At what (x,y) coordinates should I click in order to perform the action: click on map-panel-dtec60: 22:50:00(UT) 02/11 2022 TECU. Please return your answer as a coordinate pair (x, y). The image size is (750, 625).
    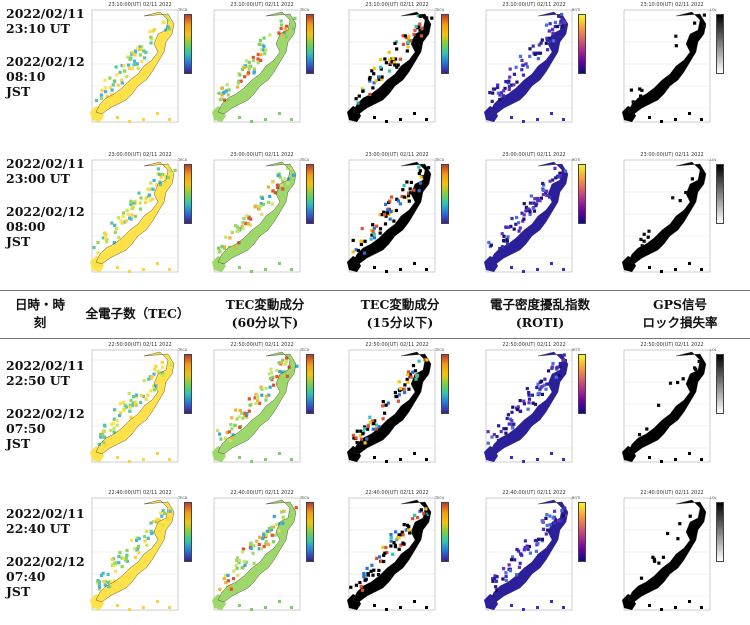
    Looking at the image, I should click on (262, 406).